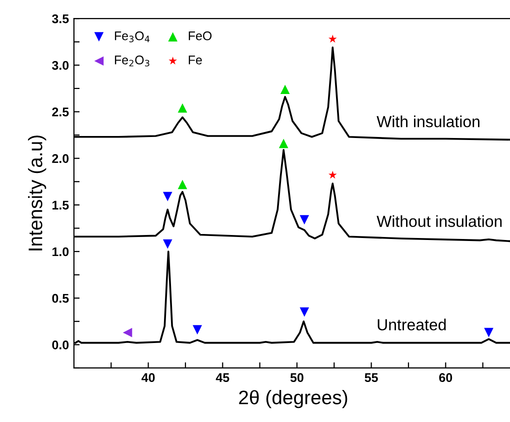 This screenshot has width=510, height=422. Describe the element at coordinates (200, 35) in the screenshot. I see `legend-label: FeO` at that location.